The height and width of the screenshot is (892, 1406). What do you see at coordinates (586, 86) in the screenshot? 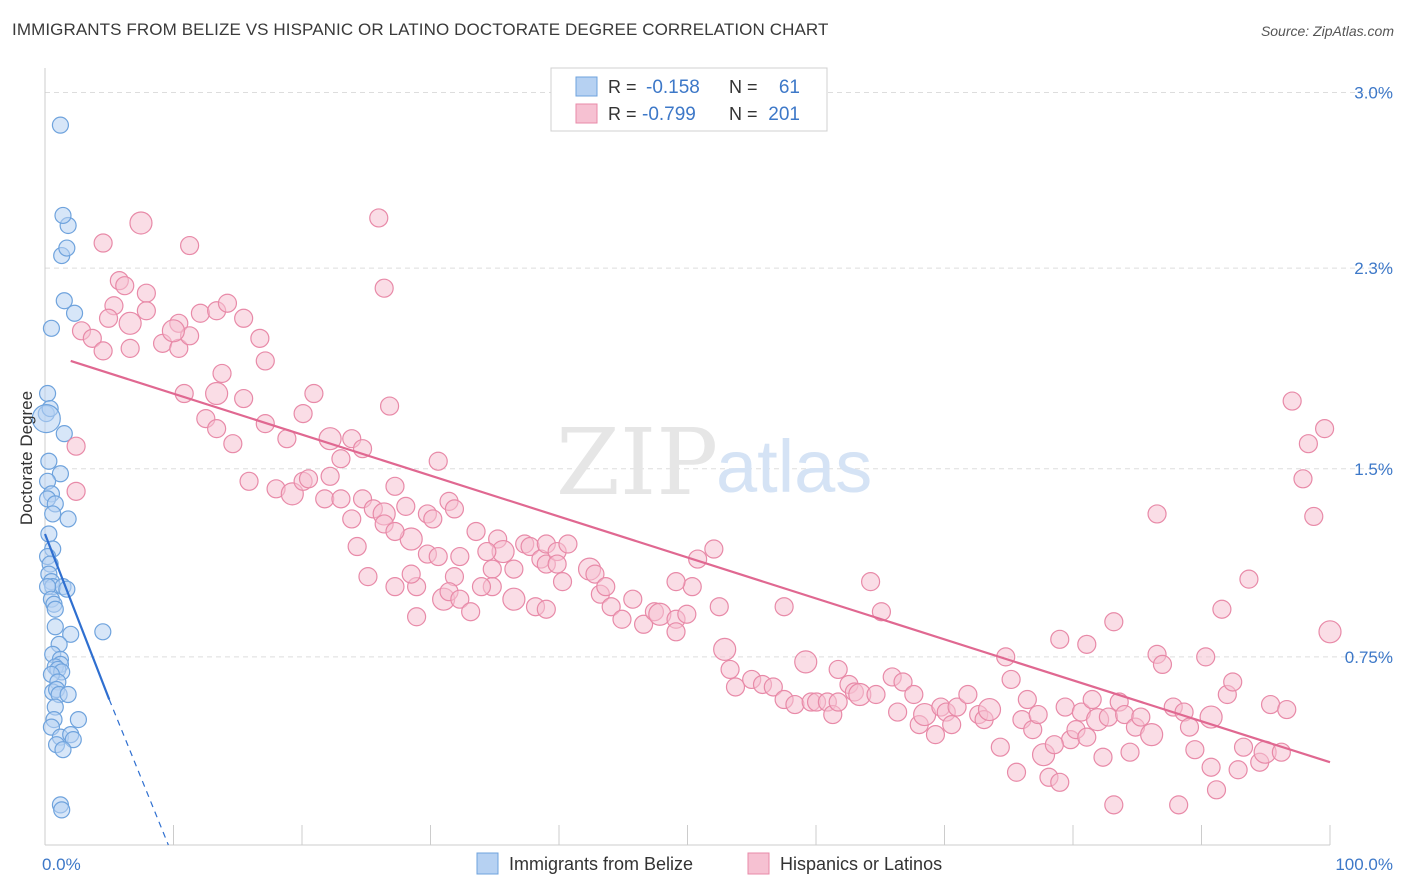
I see `legend-swatch-blue` at bounding box center [586, 86].